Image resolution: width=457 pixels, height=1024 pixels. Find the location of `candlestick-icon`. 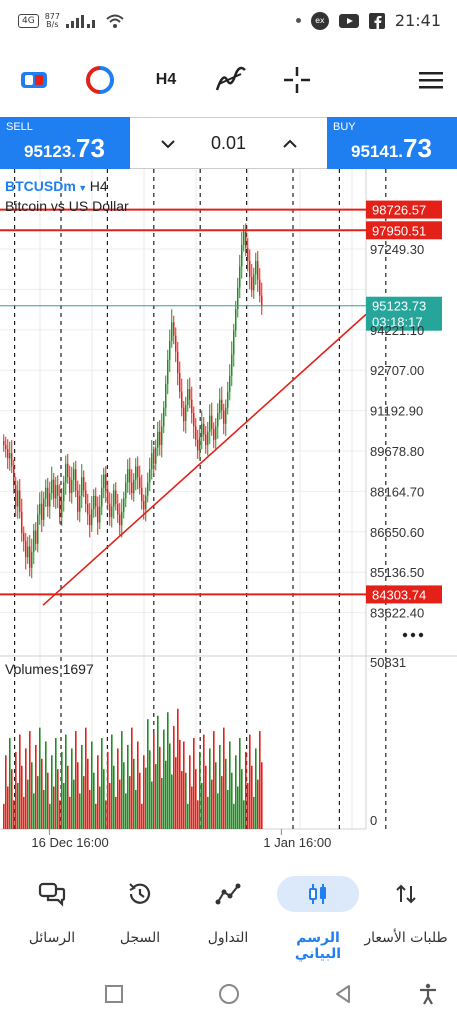

candlestick-icon is located at coordinates (318, 894).